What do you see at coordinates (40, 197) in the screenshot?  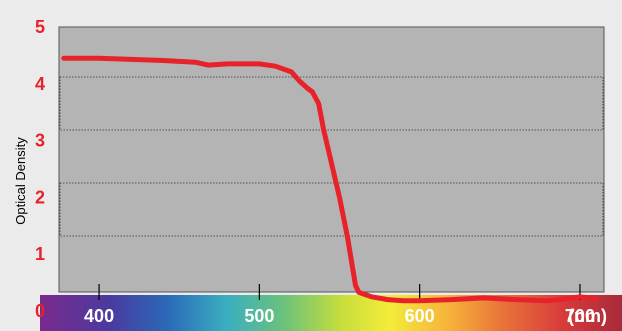 I see `y-tick-label: 2` at bounding box center [40, 197].